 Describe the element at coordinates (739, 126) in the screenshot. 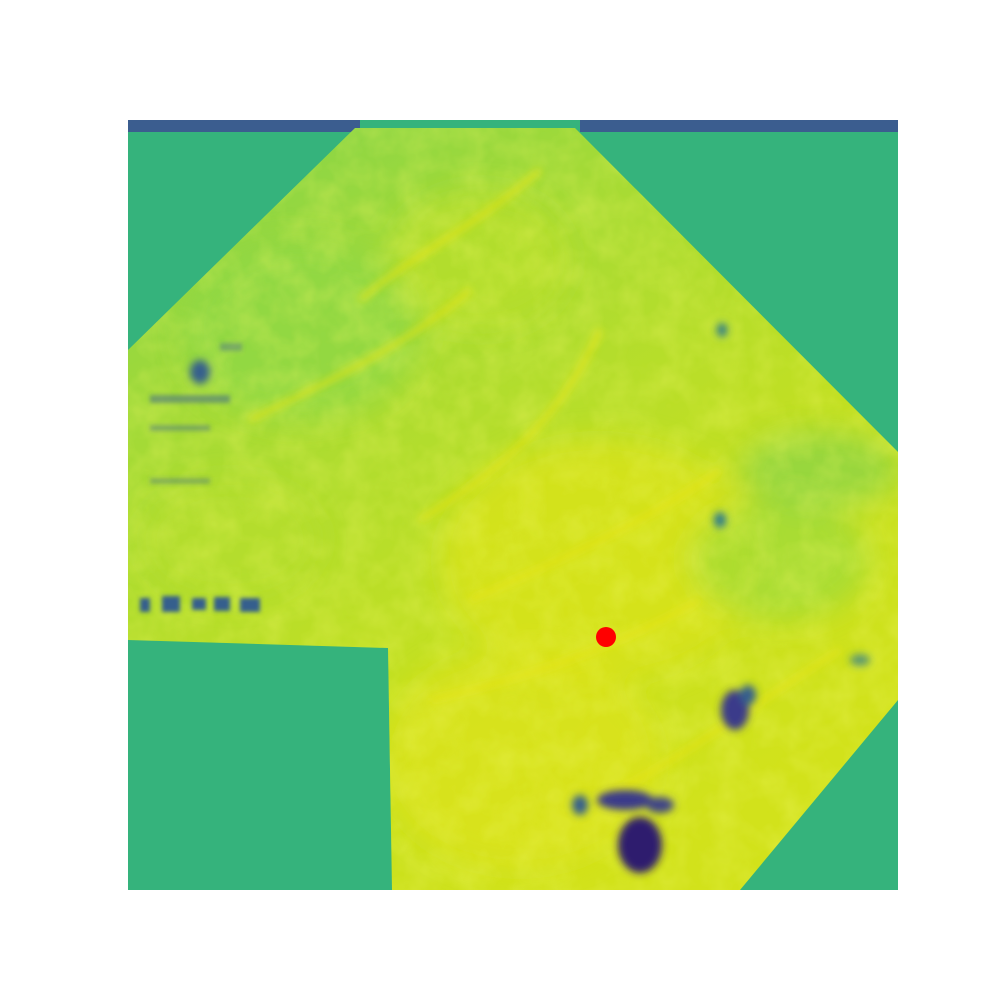

I see `heightmap-top-edge-right` at that location.